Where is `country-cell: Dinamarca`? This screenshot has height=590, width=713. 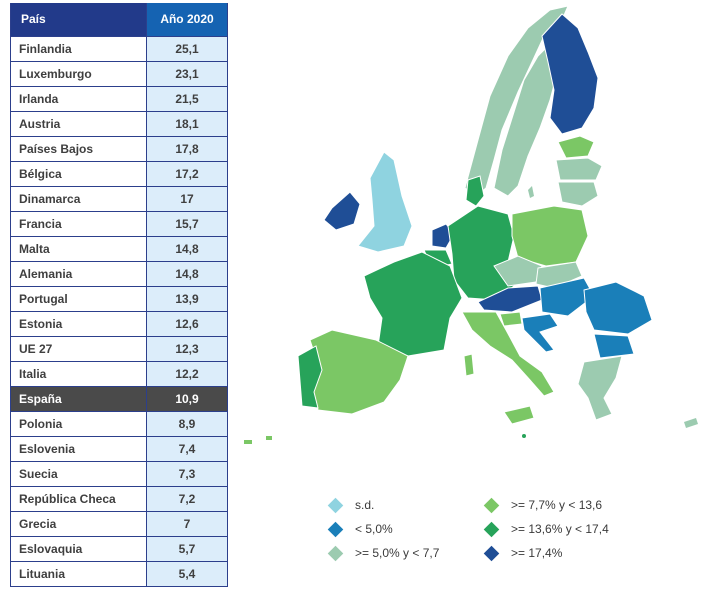 country-cell: Dinamarca is located at coordinates (78, 199).